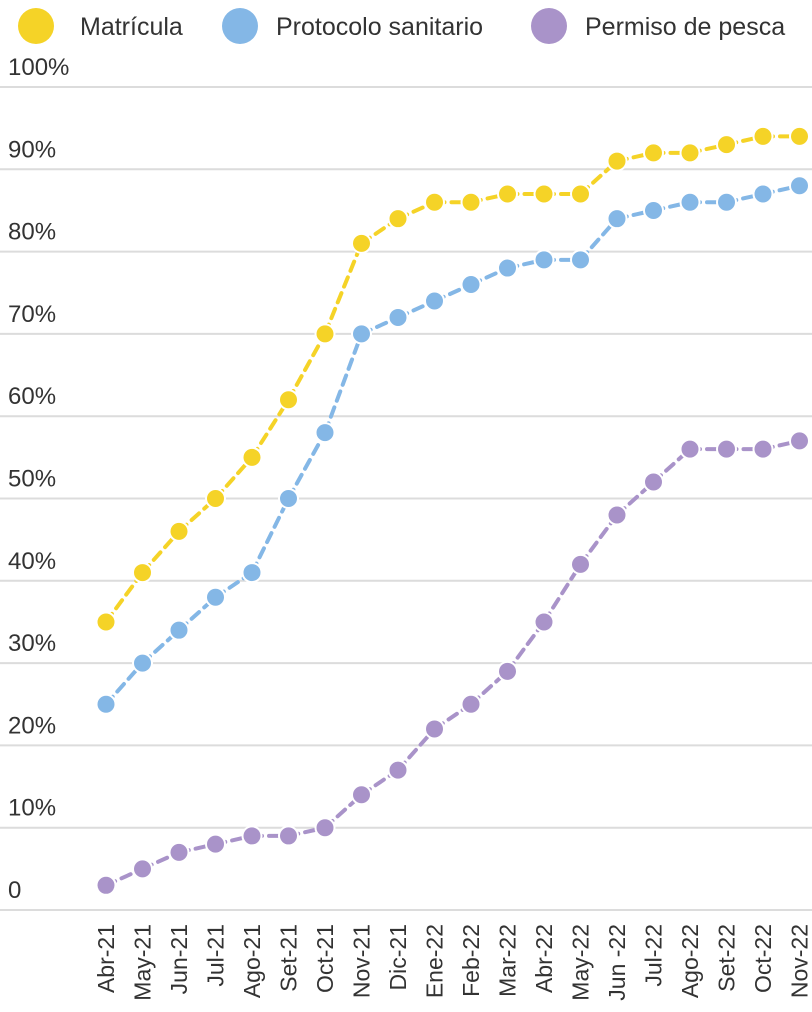 Image resolution: width=812 pixels, height=1012 pixels. I want to click on y-tick-label: 40%, so click(32, 561).